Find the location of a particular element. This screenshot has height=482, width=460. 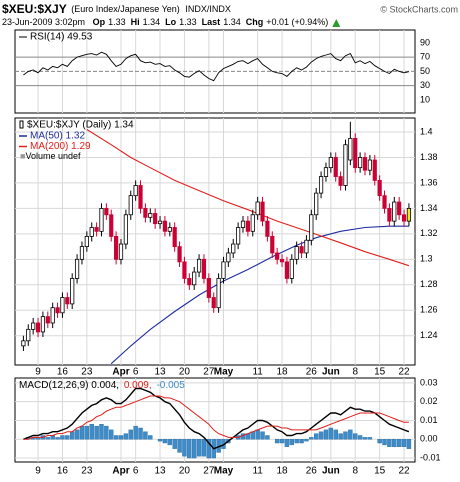

macd-line is located at coordinates (216, 417).